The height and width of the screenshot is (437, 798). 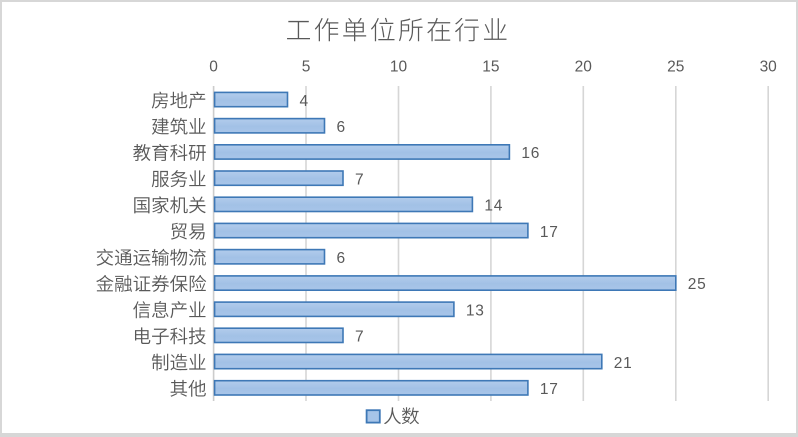 I want to click on svg-text: 14, so click(x=493, y=206).